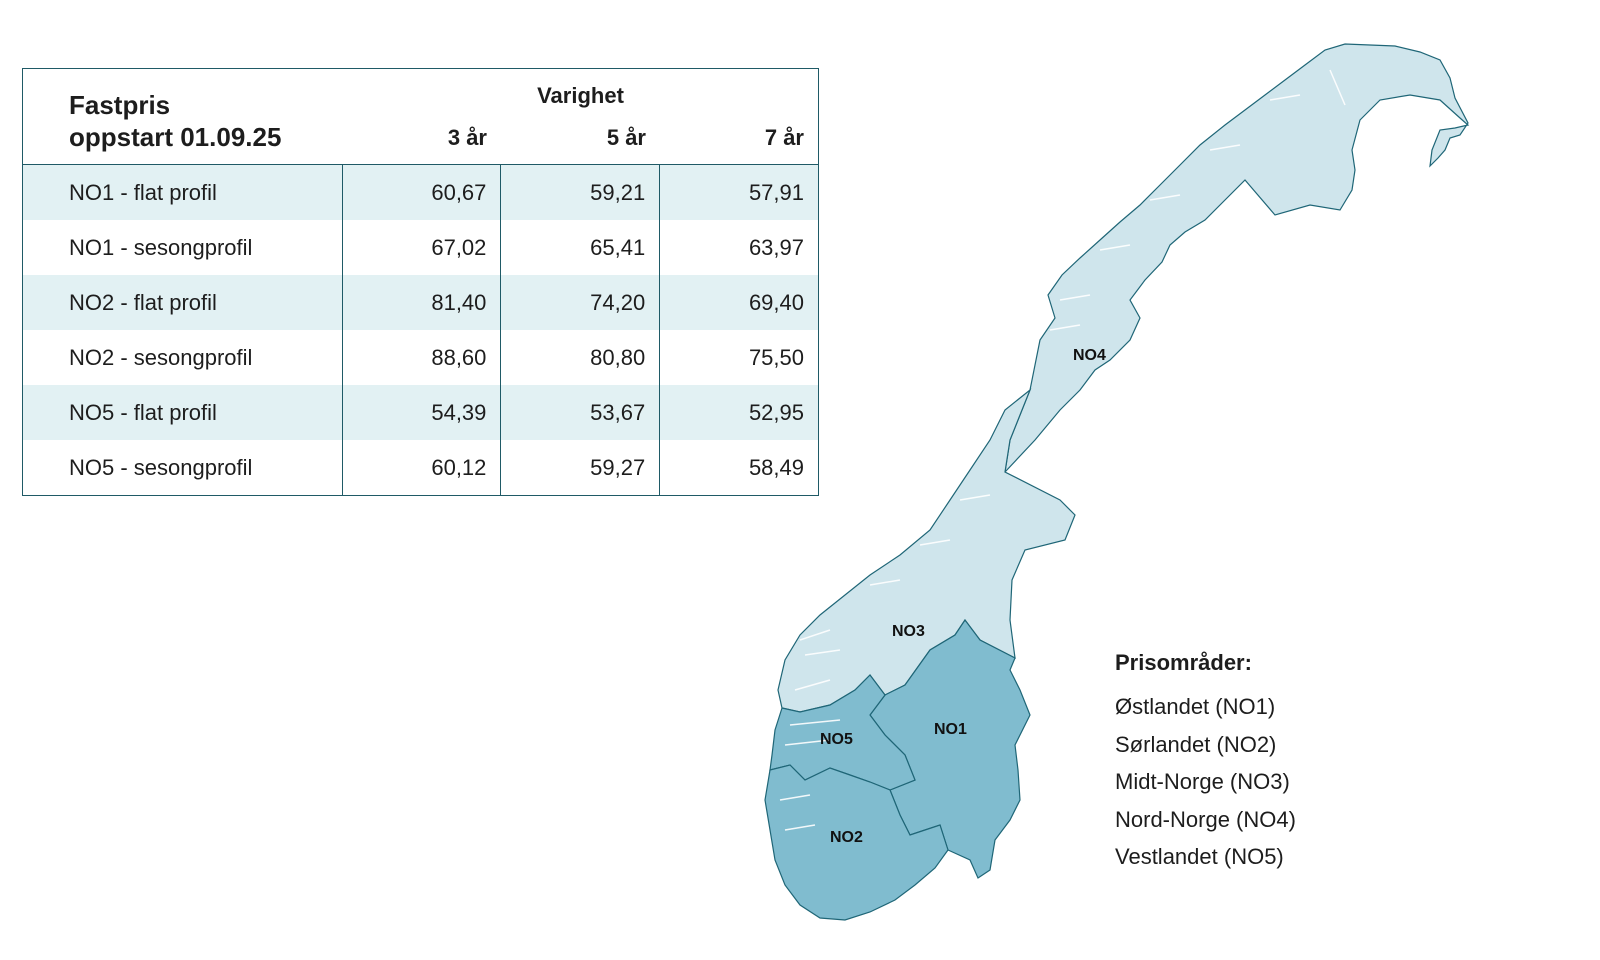  Describe the element at coordinates (1183, 662) in the screenshot. I see `legend-title: Prisområder:` at that location.